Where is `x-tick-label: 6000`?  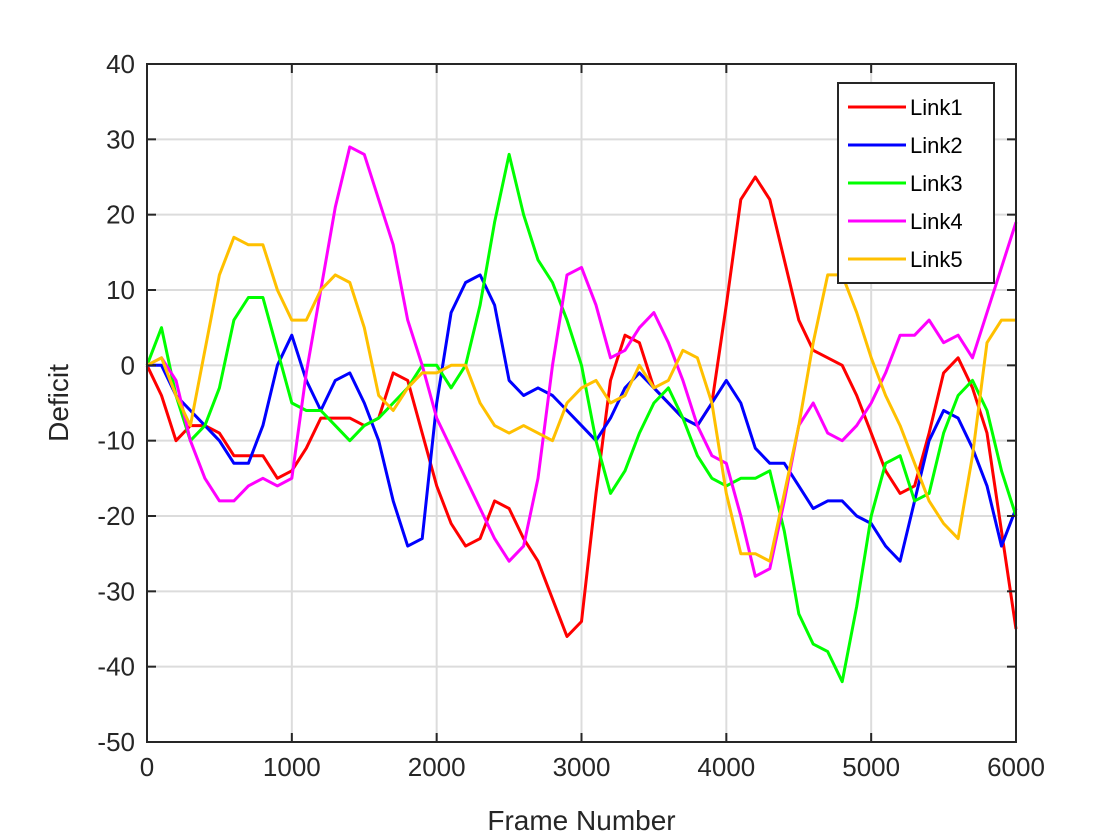 x-tick-label: 6000 is located at coordinates (1016, 767).